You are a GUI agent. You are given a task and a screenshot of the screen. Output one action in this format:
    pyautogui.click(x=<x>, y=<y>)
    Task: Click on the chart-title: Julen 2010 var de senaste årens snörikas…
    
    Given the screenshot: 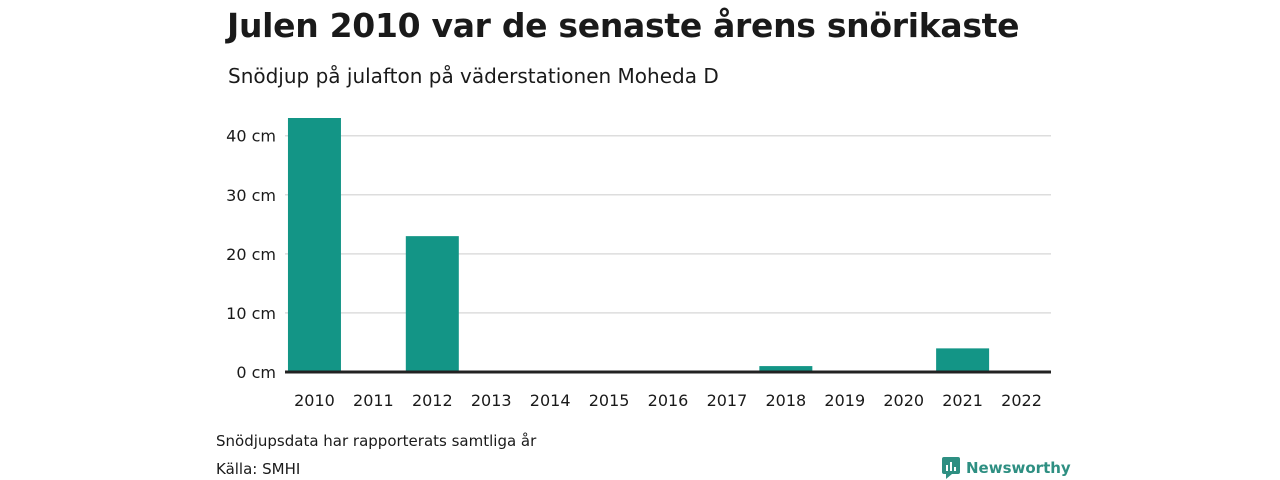 What is the action you would take?
    pyautogui.click(x=623, y=25)
    